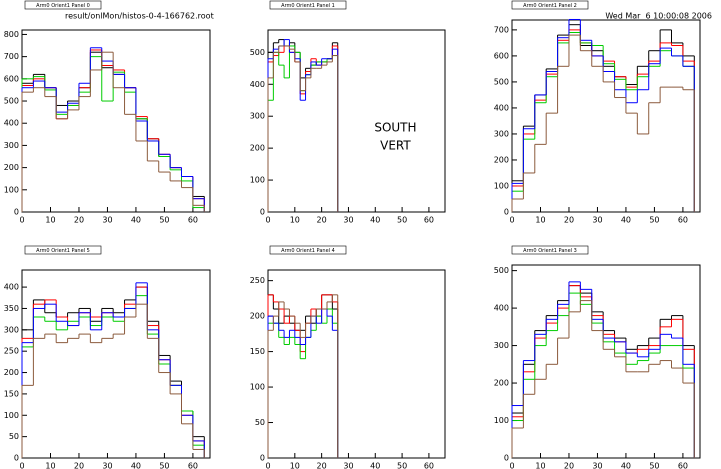 The image size is (721, 469). I want to click on y-tick-label: 800, so click(11, 34).